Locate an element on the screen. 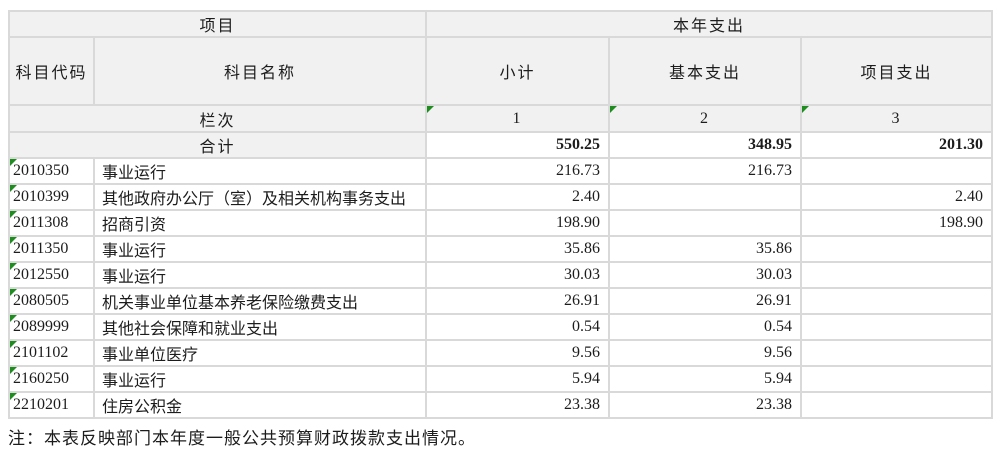 This screenshot has width=1000, height=453. total-subtotal: 550.25 is located at coordinates (518, 145).